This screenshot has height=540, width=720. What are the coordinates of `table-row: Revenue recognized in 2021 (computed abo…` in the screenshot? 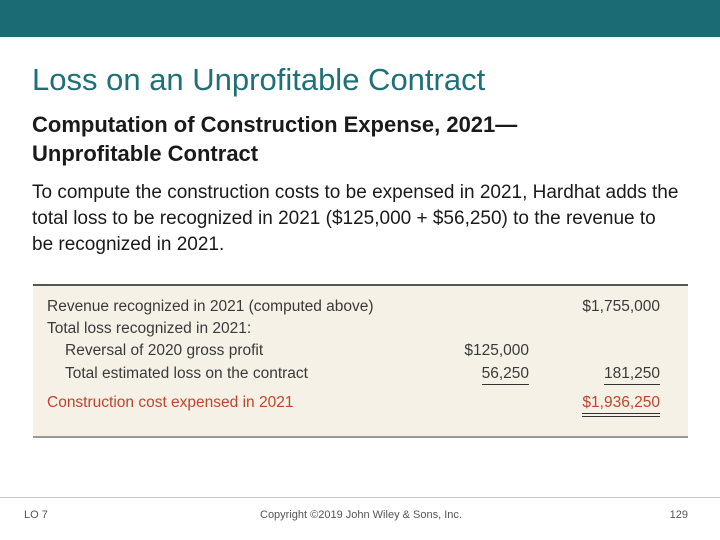 It's located at (360, 309).